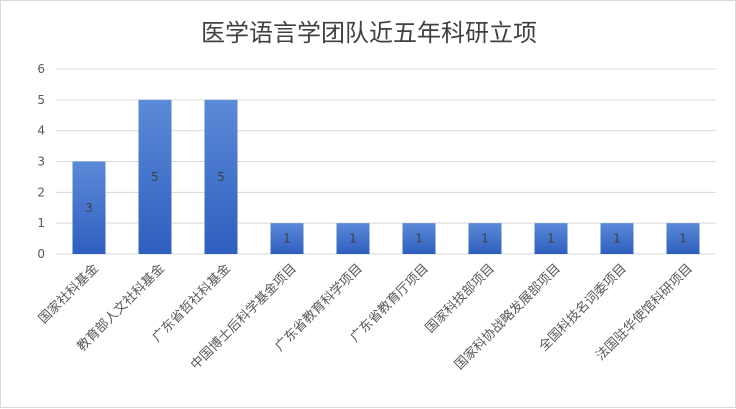 This screenshot has width=736, height=409. What do you see at coordinates (507, 317) in the screenshot?
I see `x-category-label-7: 国家科协战略发展部项目` at bounding box center [507, 317].